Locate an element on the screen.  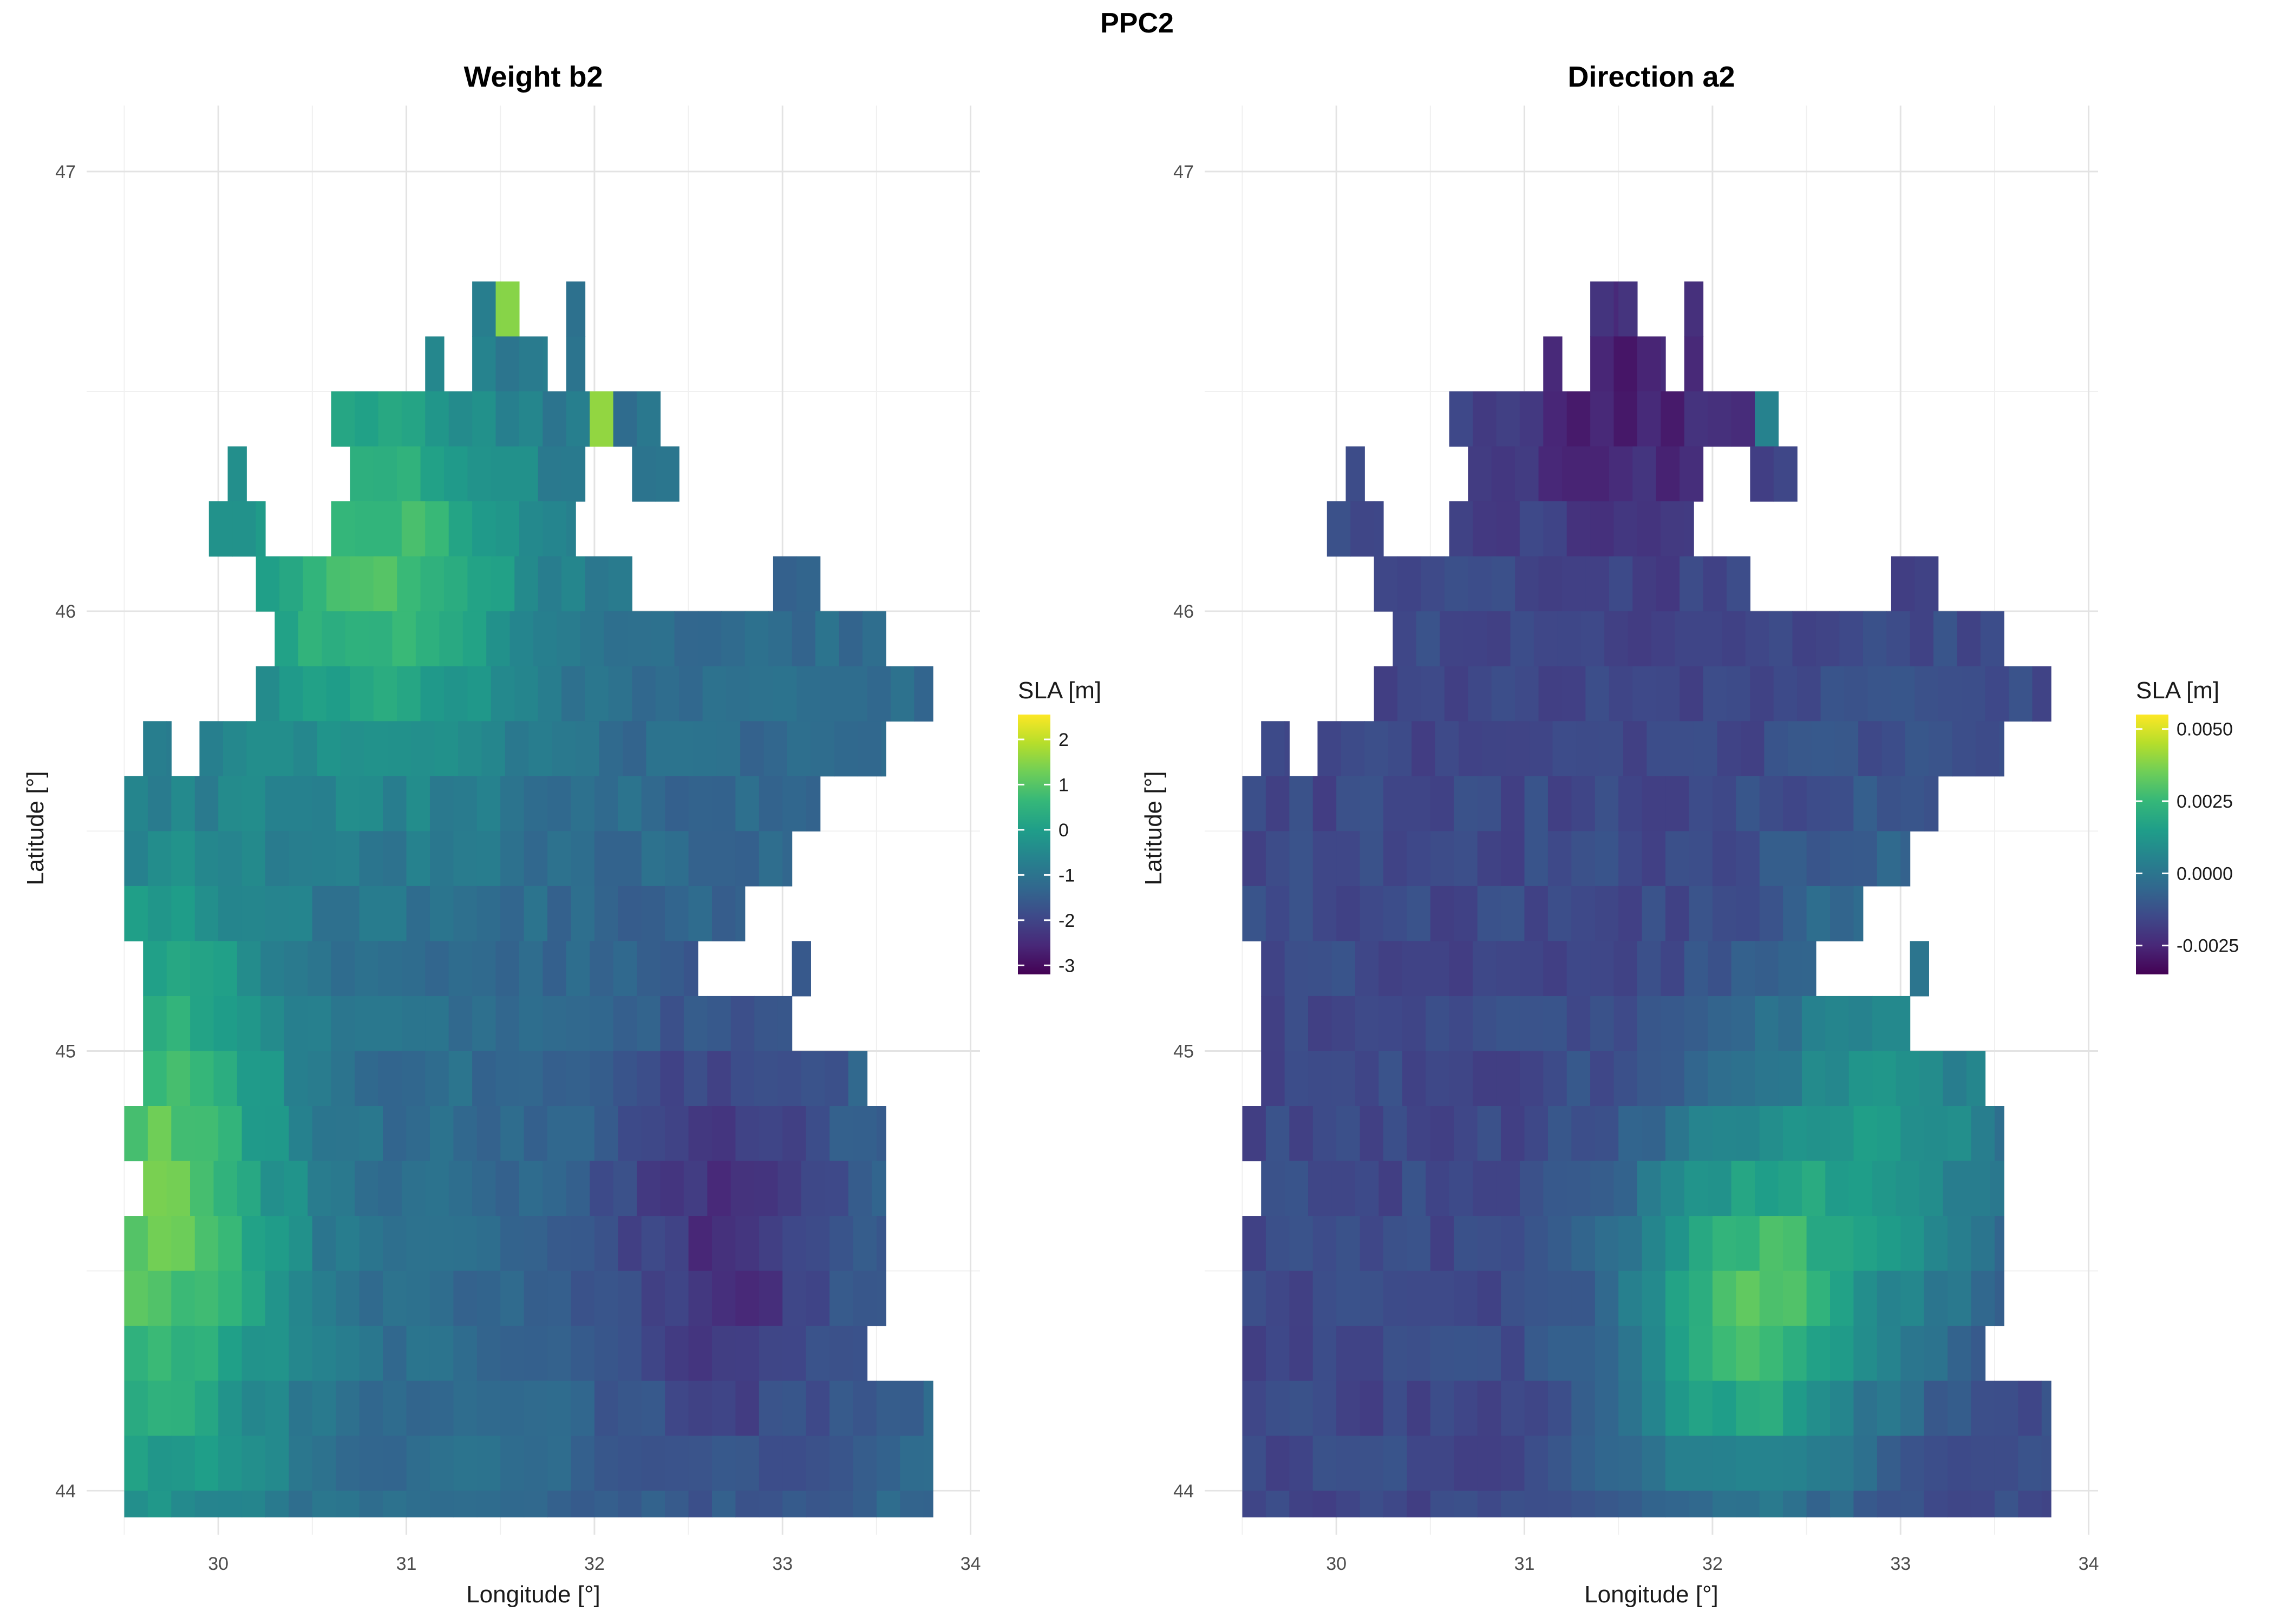
colorbar-legend: SLA [m] 0.0050 0.0025 0.0000 -0.0025 is located at coordinates (2188, 825).